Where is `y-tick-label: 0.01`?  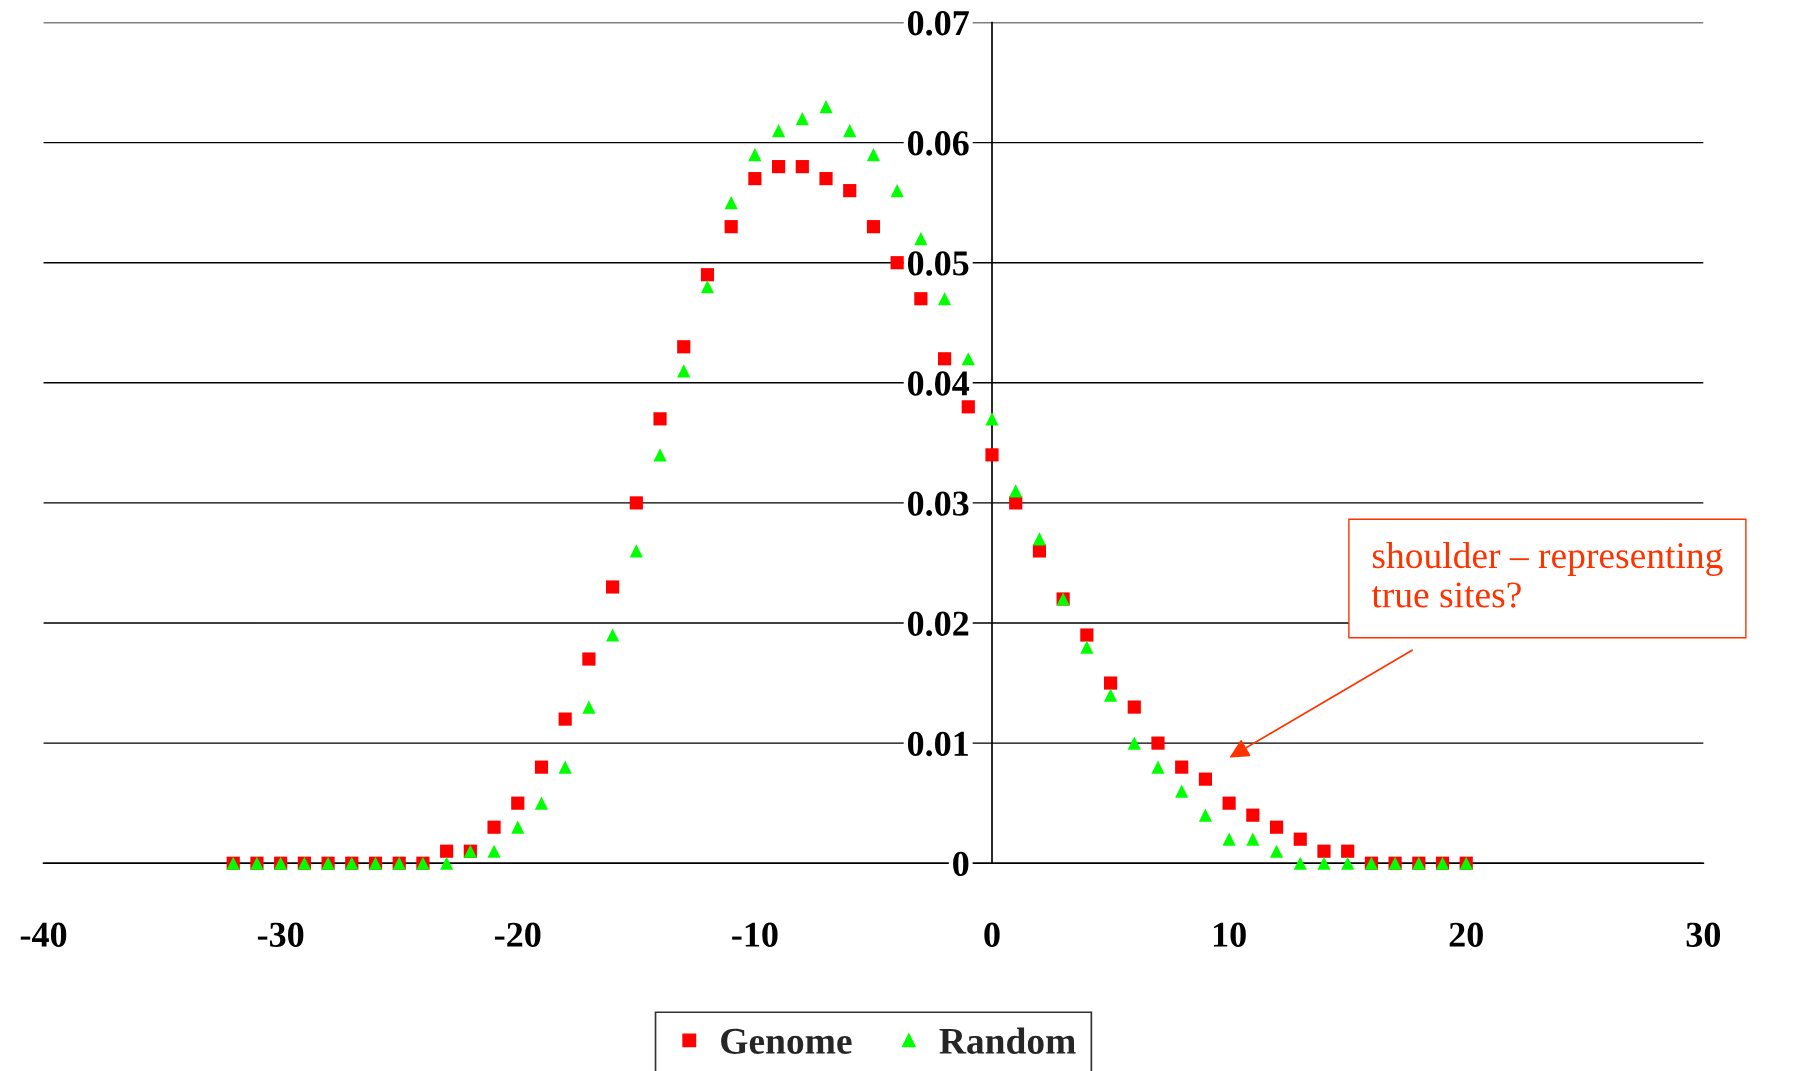 y-tick-label: 0.01 is located at coordinates (937, 744).